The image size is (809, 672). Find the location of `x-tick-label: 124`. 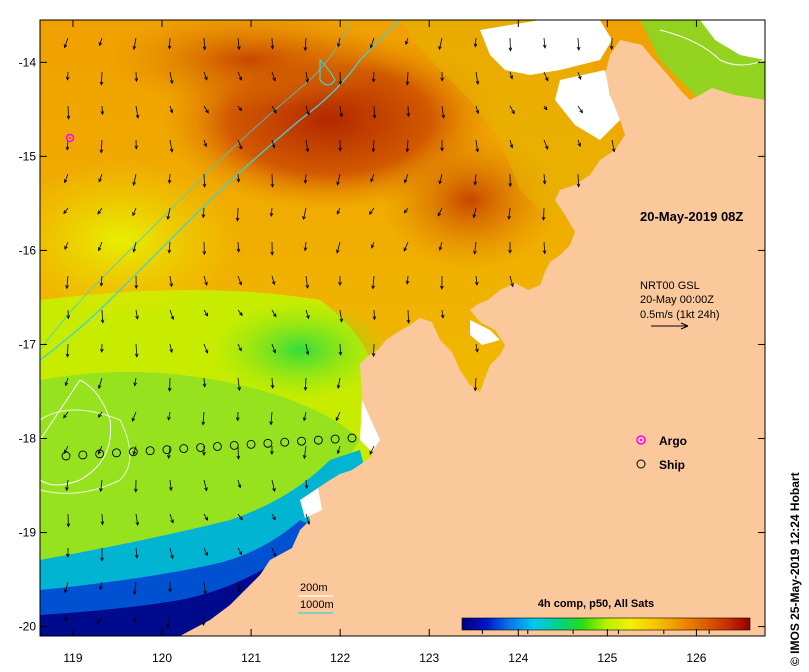

x-tick-label: 124 is located at coordinates (518, 658).